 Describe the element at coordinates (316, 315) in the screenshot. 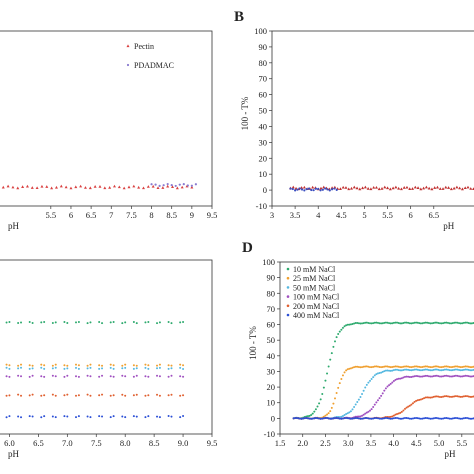

I see `legend-label: 400 mM NaCl` at that location.